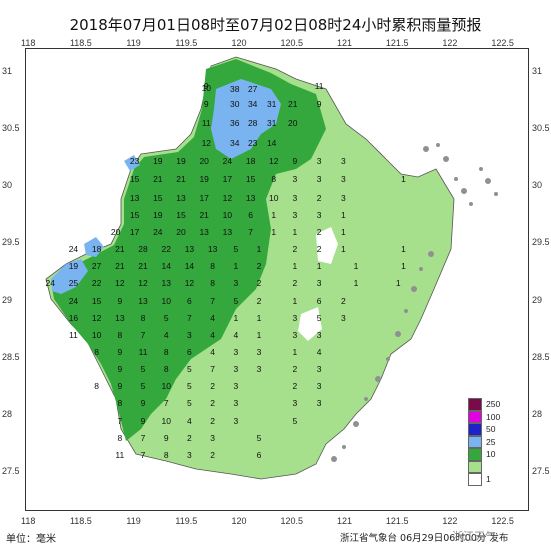 Image resolution: width=551 pixels, height=550 pixels. Describe the element at coordinates (186, 521) in the screenshot. I see `lon-tick-bottom: 119.5` at that location.